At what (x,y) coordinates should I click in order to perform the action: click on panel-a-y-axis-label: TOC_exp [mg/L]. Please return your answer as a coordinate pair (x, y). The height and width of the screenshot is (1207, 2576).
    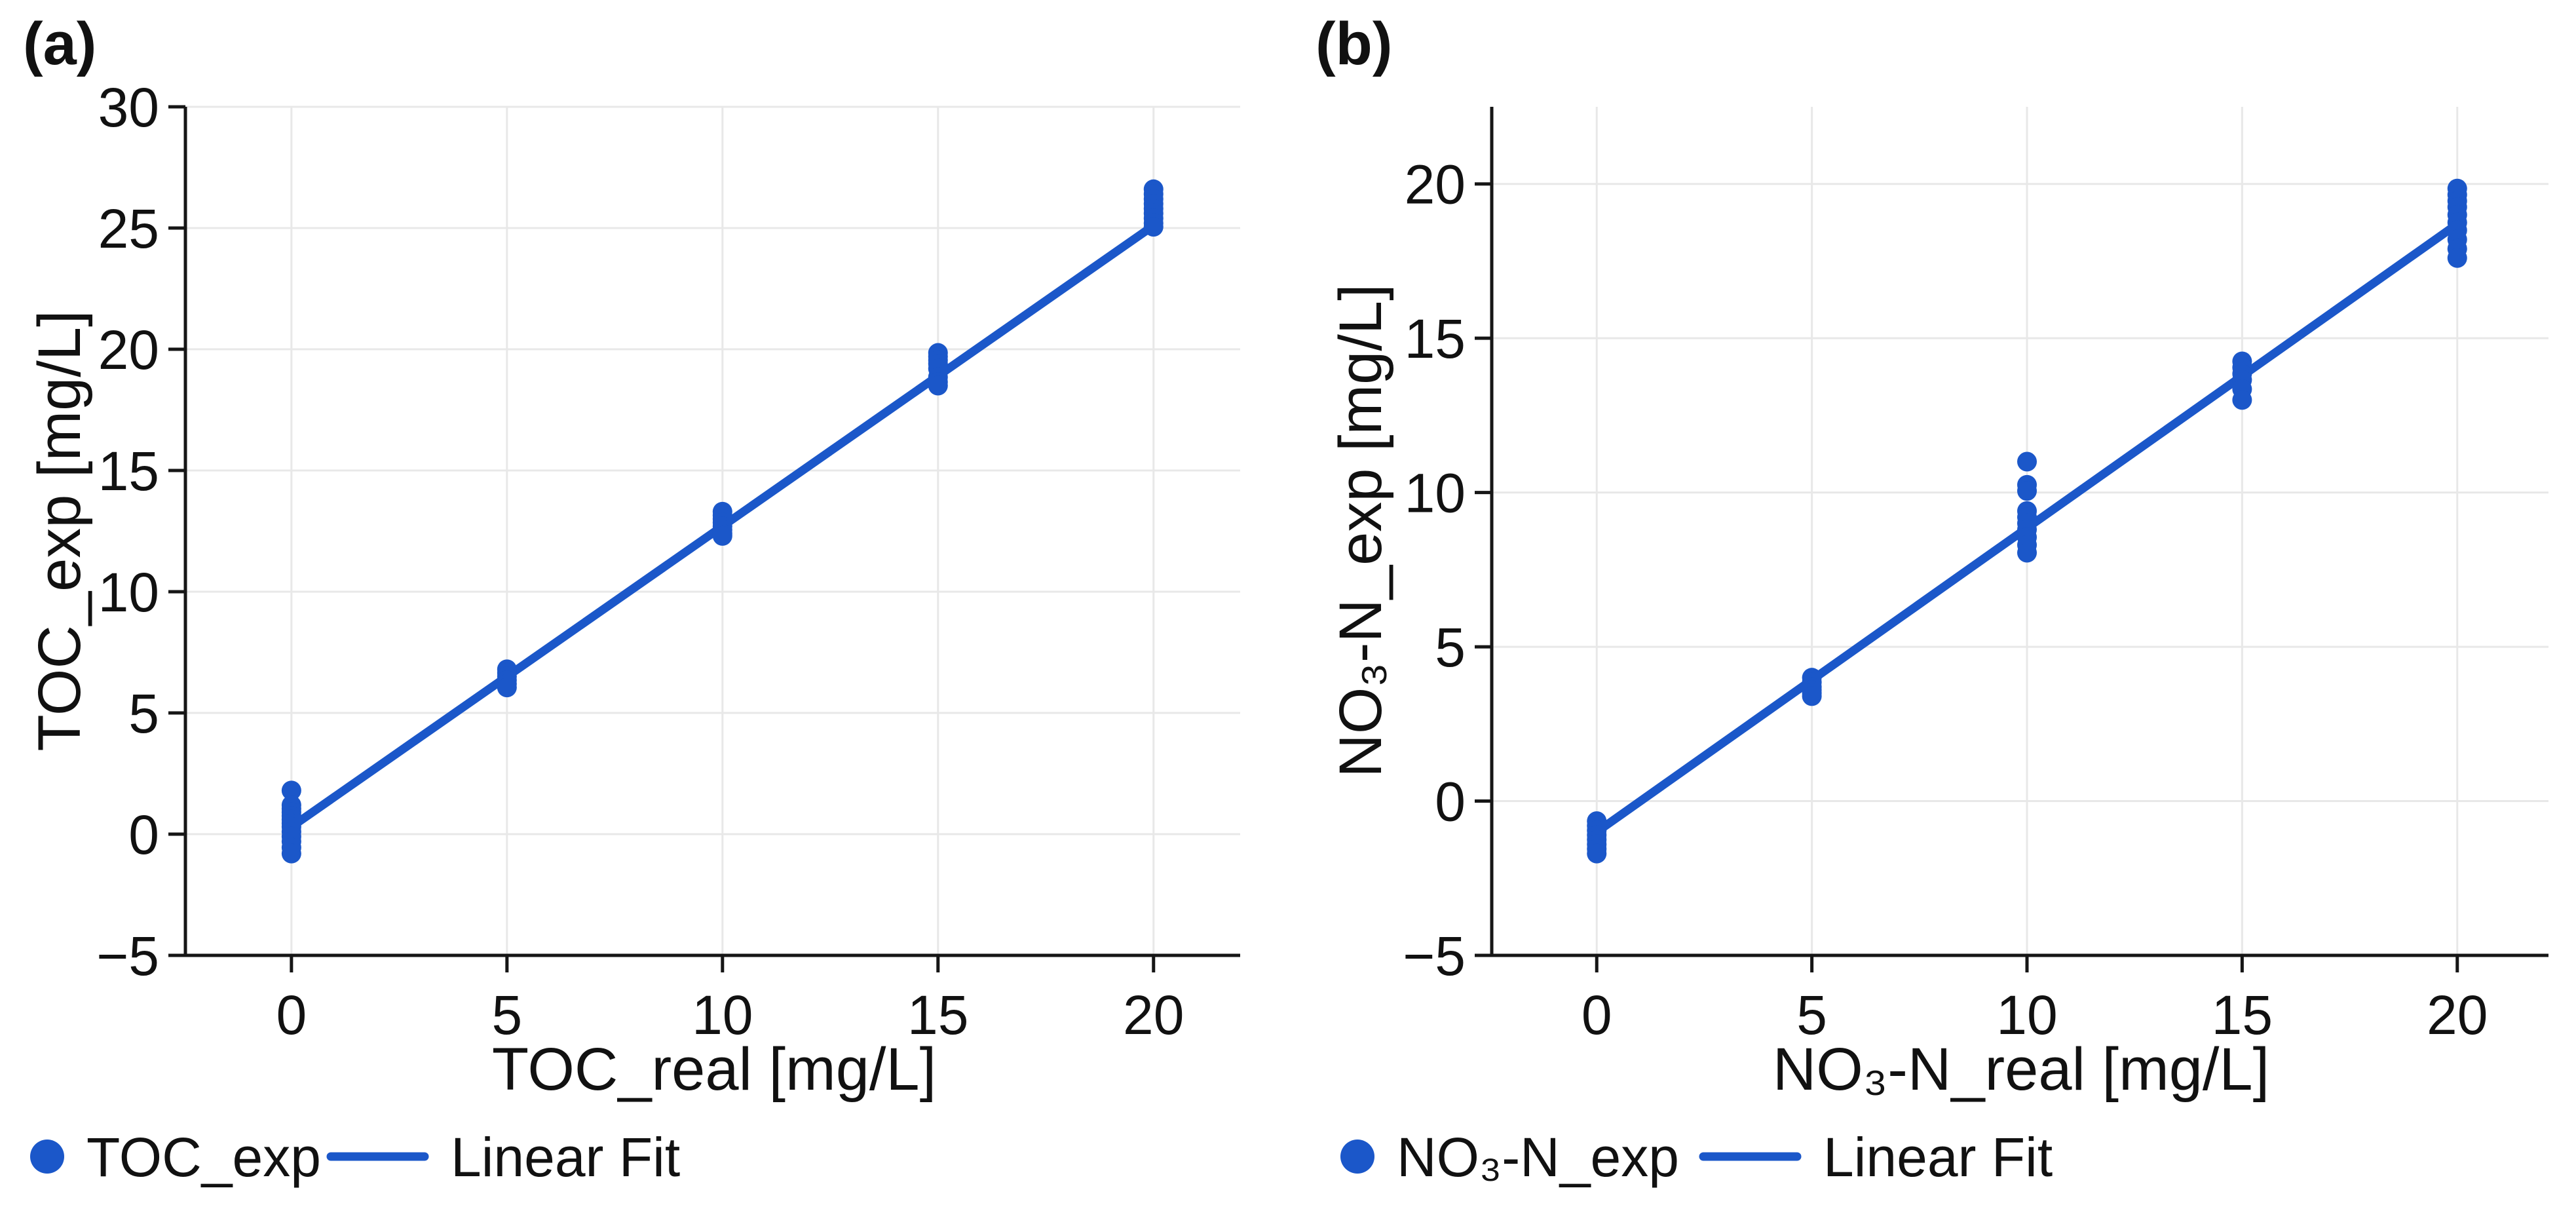
    Looking at the image, I should click on (60, 530).